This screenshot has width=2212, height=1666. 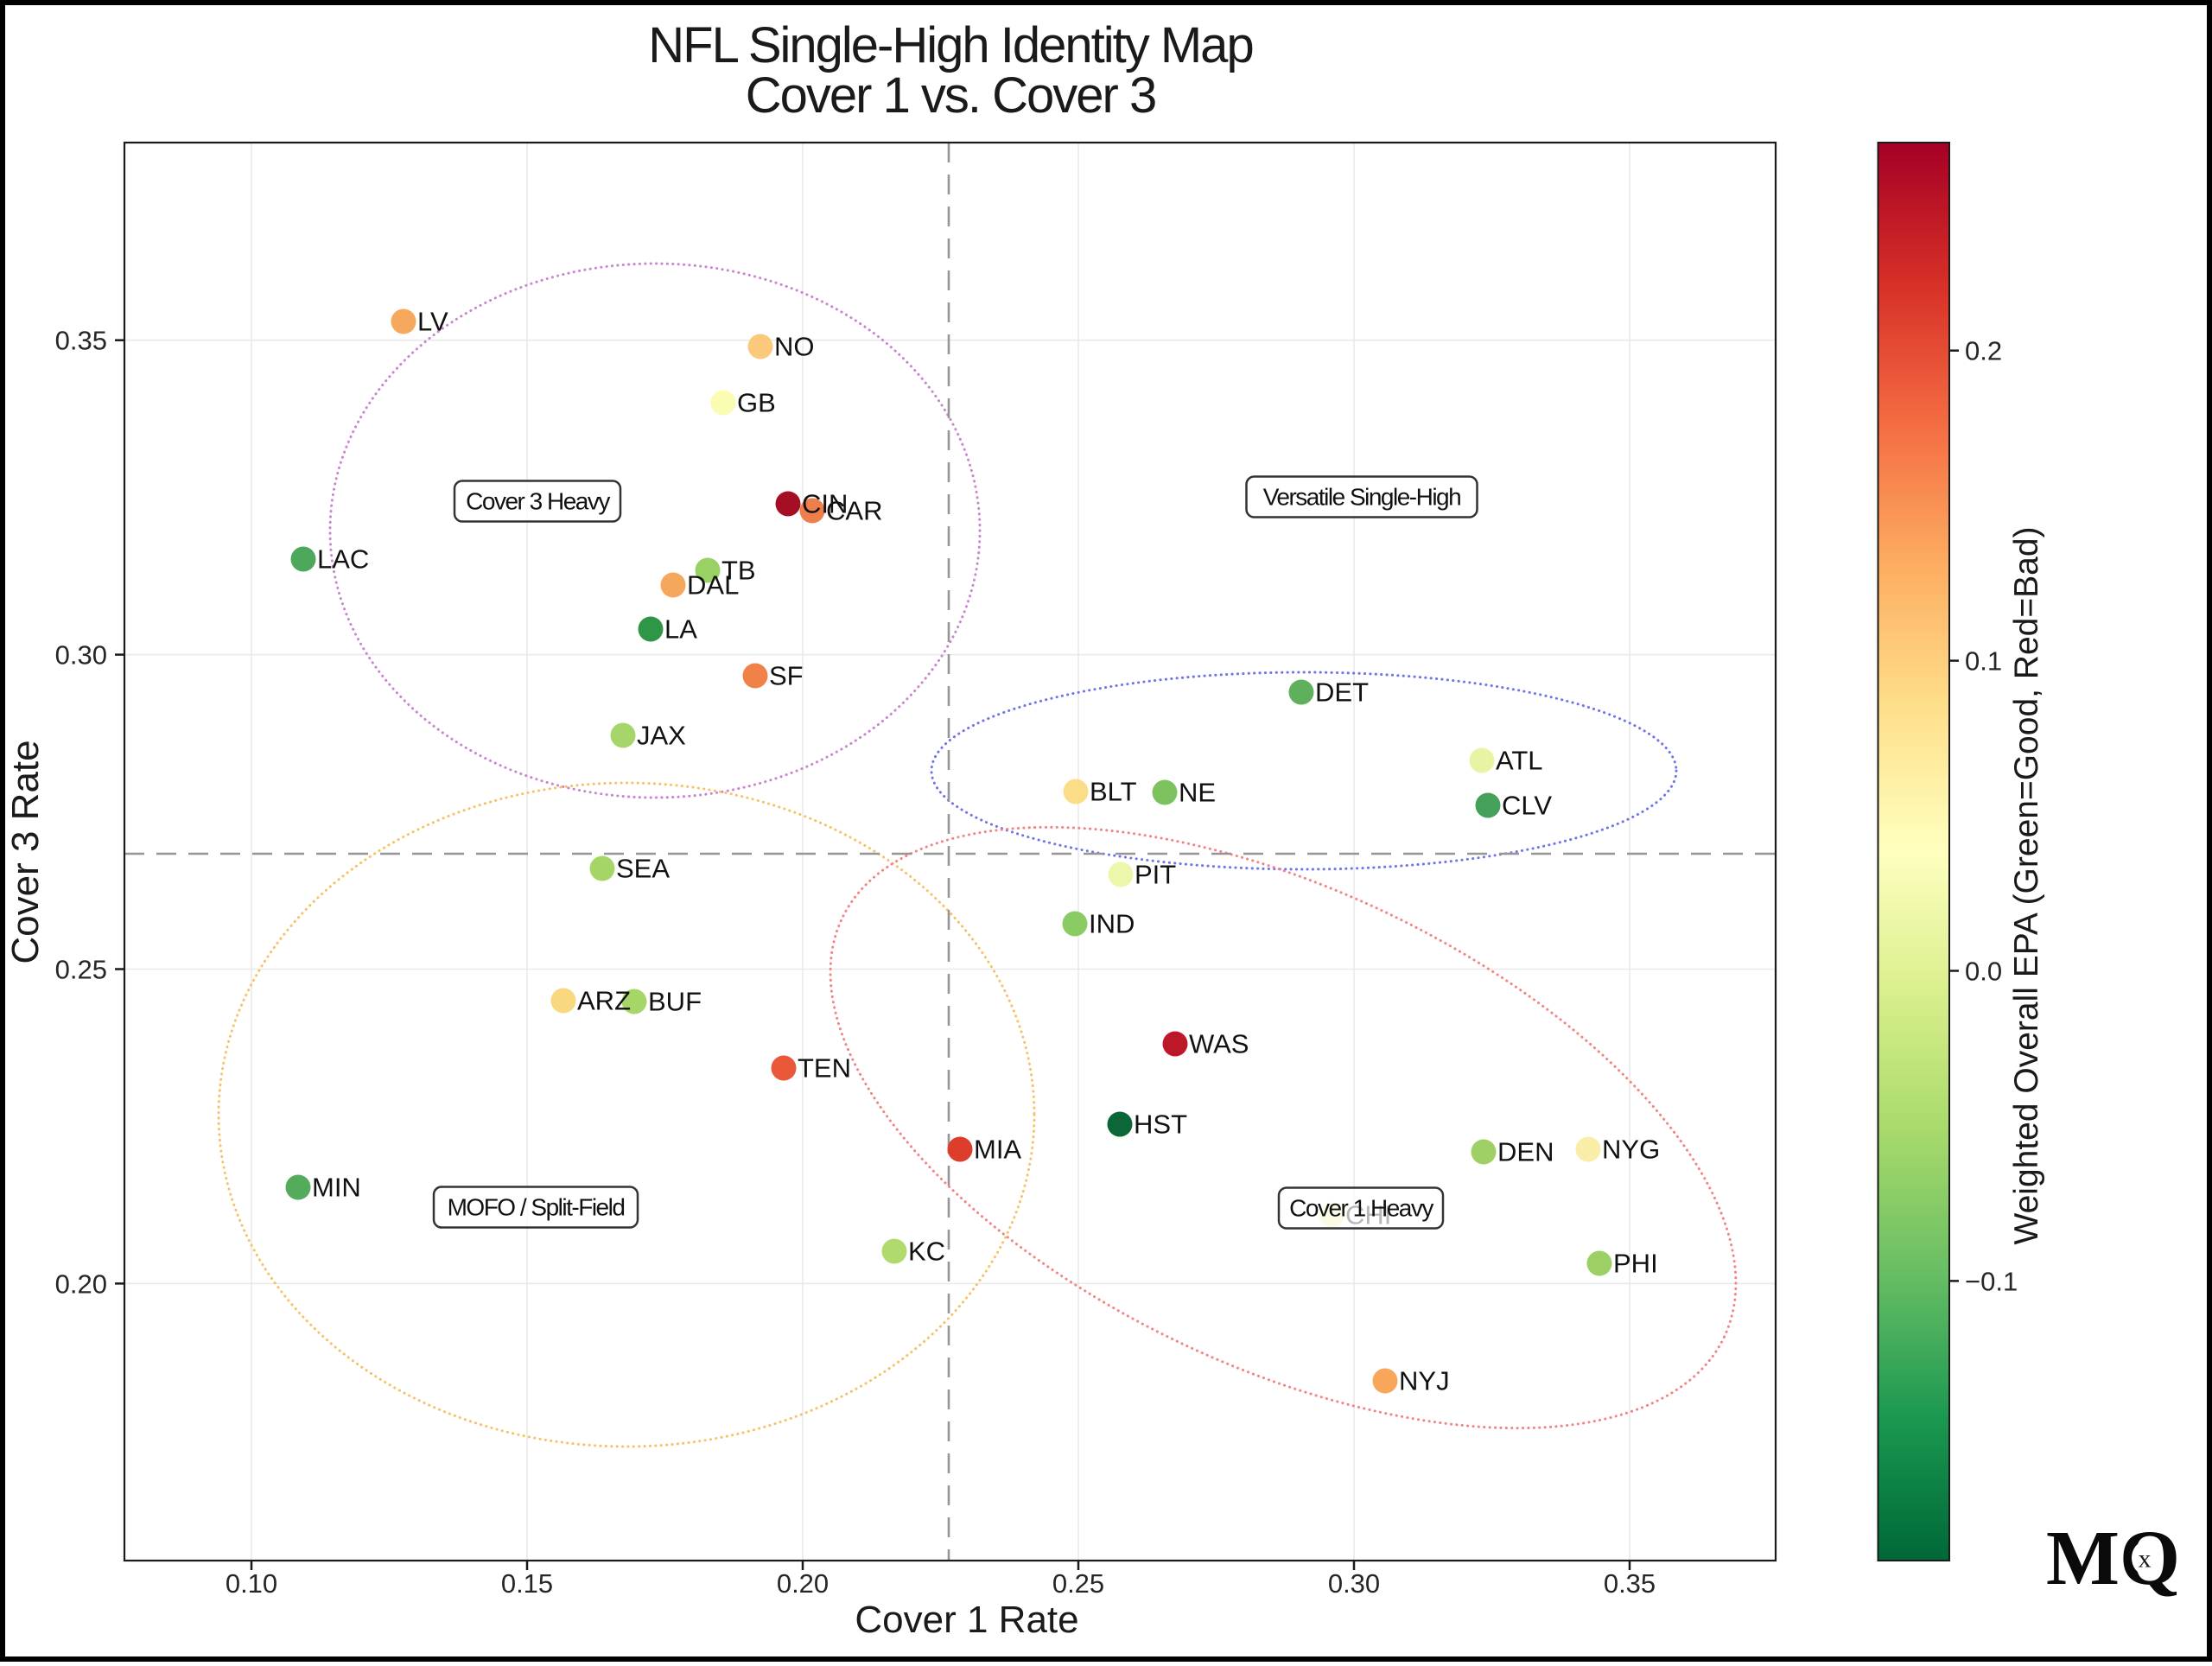 What do you see at coordinates (25, 852) in the screenshot?
I see `svg-text: Cover 3 Rate` at bounding box center [25, 852].